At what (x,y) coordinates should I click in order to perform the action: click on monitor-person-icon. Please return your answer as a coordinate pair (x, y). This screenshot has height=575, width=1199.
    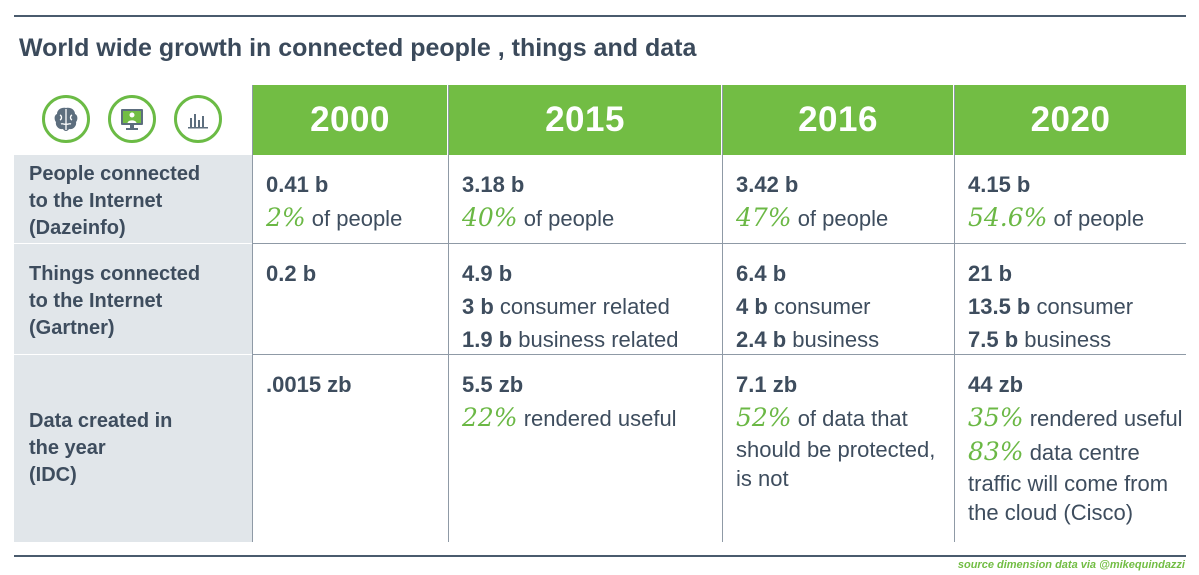
    Looking at the image, I should click on (132, 119).